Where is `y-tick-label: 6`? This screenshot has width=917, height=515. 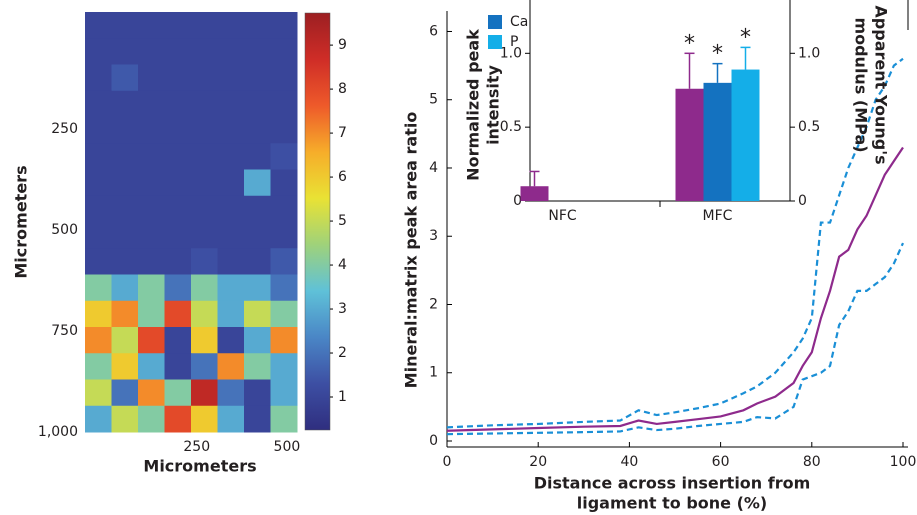 y-tick-label: 6 is located at coordinates (433, 31).